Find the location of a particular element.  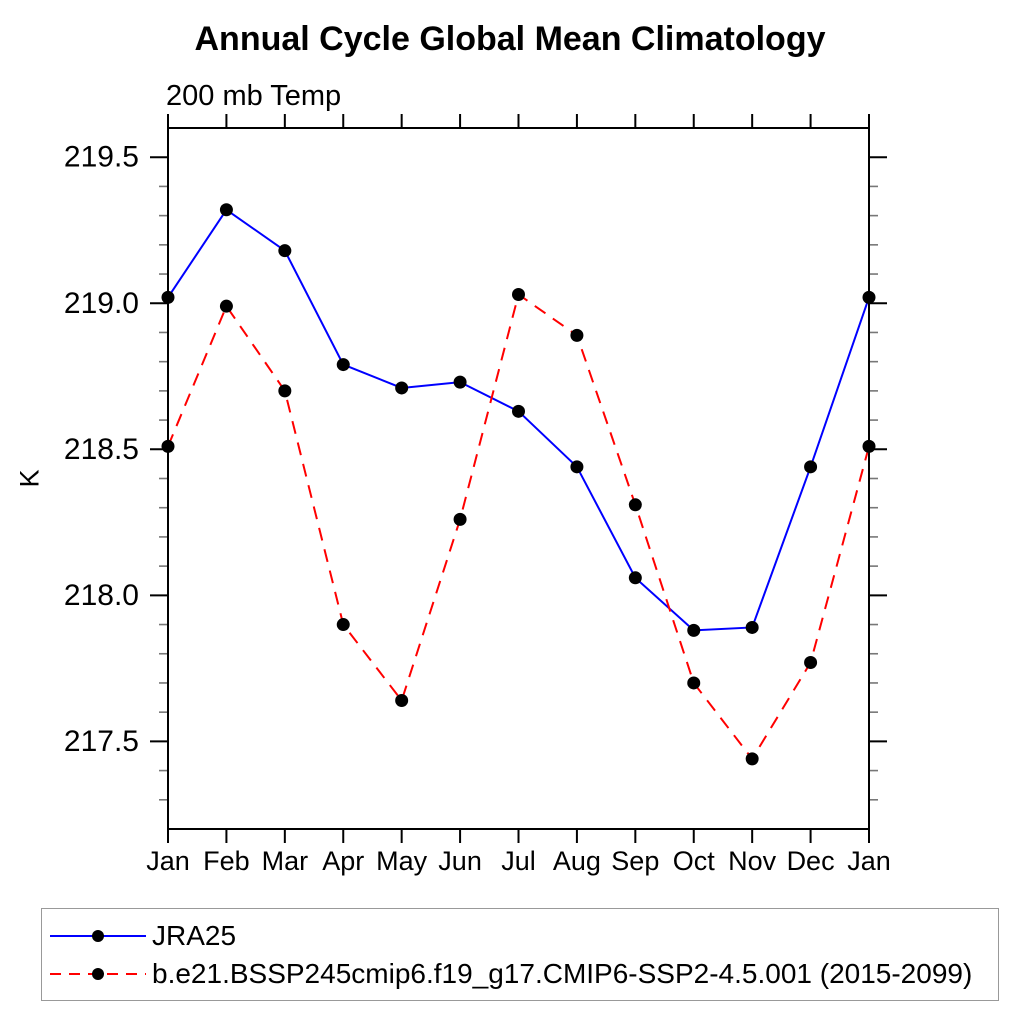

svg-text: Nov is located at coordinates (752, 861).